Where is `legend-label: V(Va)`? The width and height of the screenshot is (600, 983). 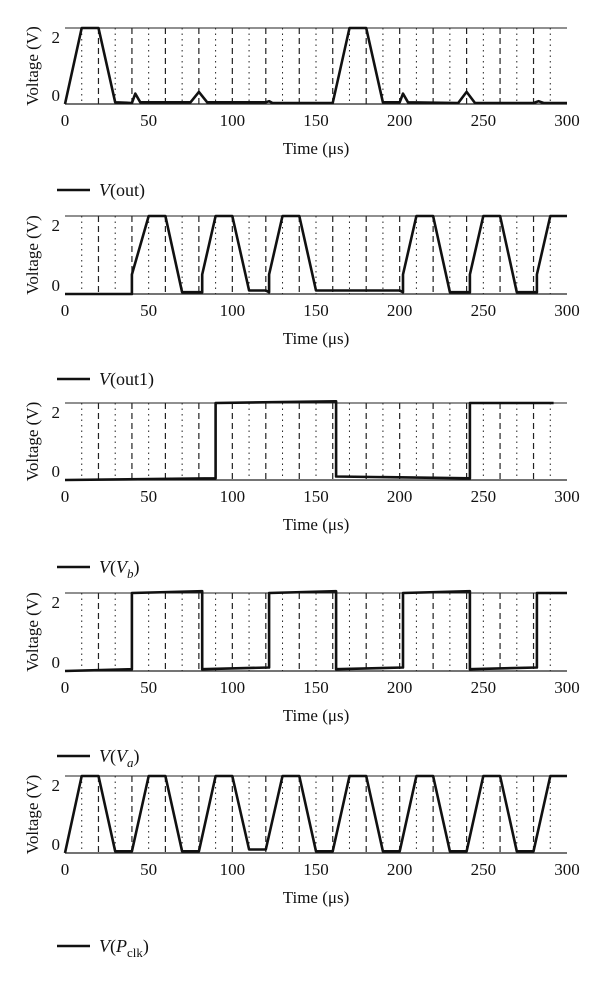 legend-label: V(Va) is located at coordinates (119, 758).